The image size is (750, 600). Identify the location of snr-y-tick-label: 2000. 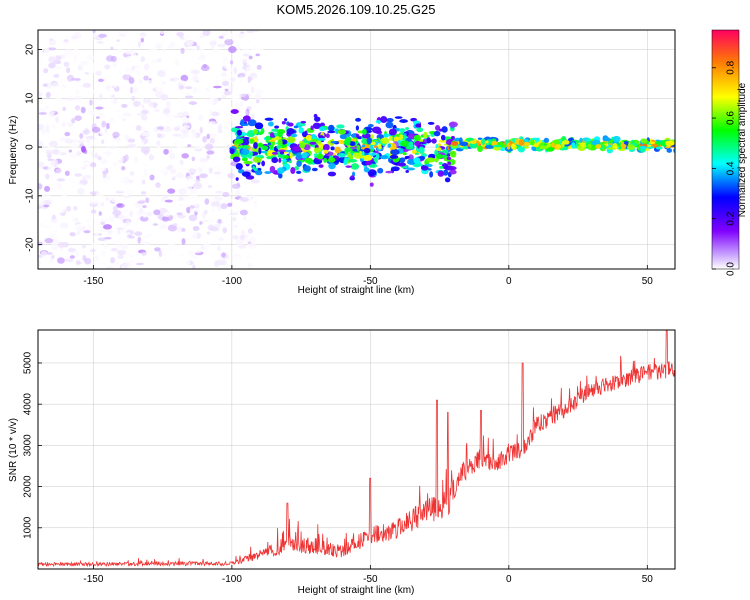
(28, 486).